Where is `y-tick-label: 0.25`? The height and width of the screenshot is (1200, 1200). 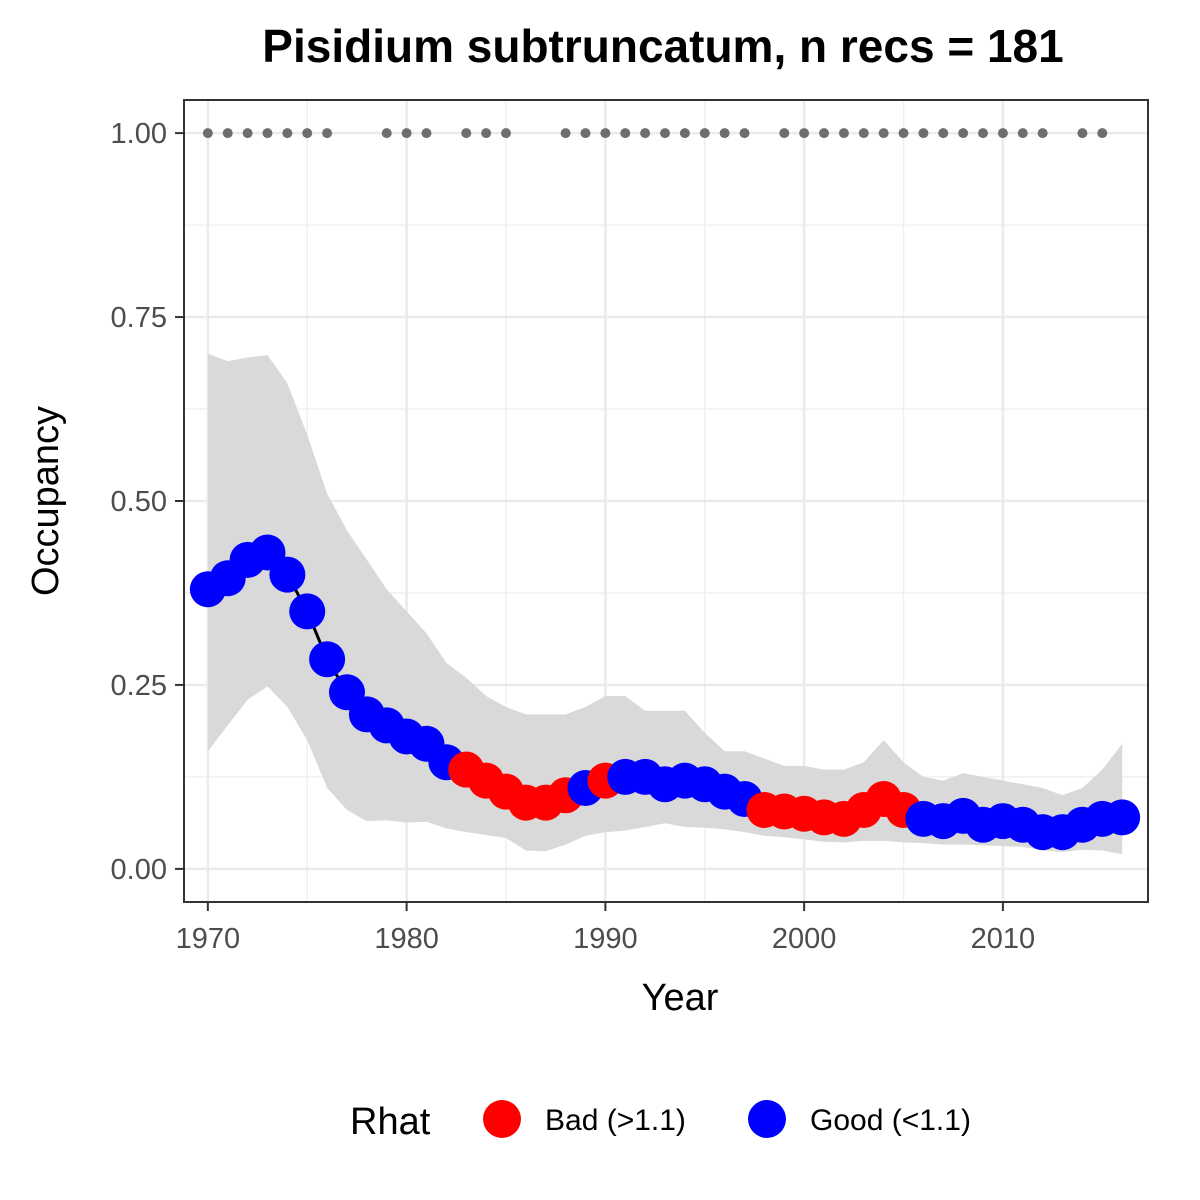
y-tick-label: 0.25 is located at coordinates (139, 686).